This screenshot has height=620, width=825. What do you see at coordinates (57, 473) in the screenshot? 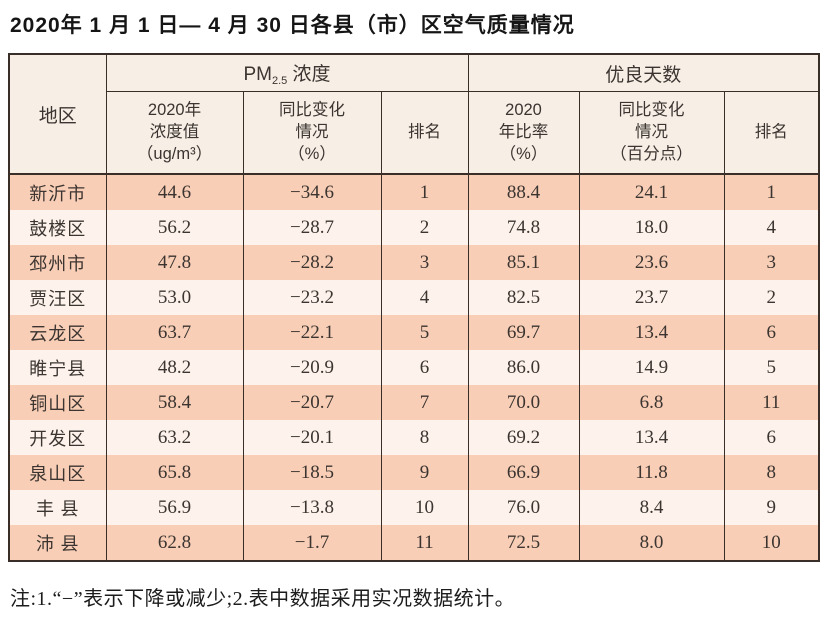
I see `cell-region: 泉山区` at bounding box center [57, 473].